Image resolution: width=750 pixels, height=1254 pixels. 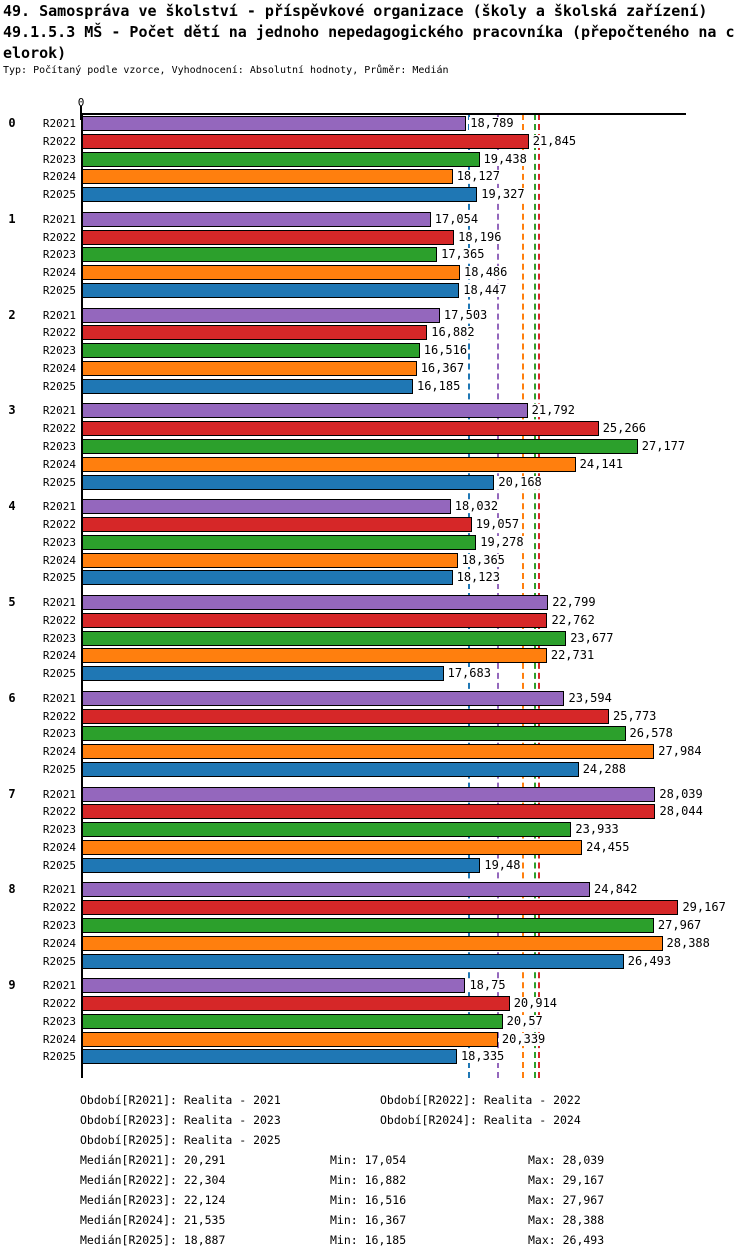 I want to click on bar-6-r2021, so click(x=323, y=698).